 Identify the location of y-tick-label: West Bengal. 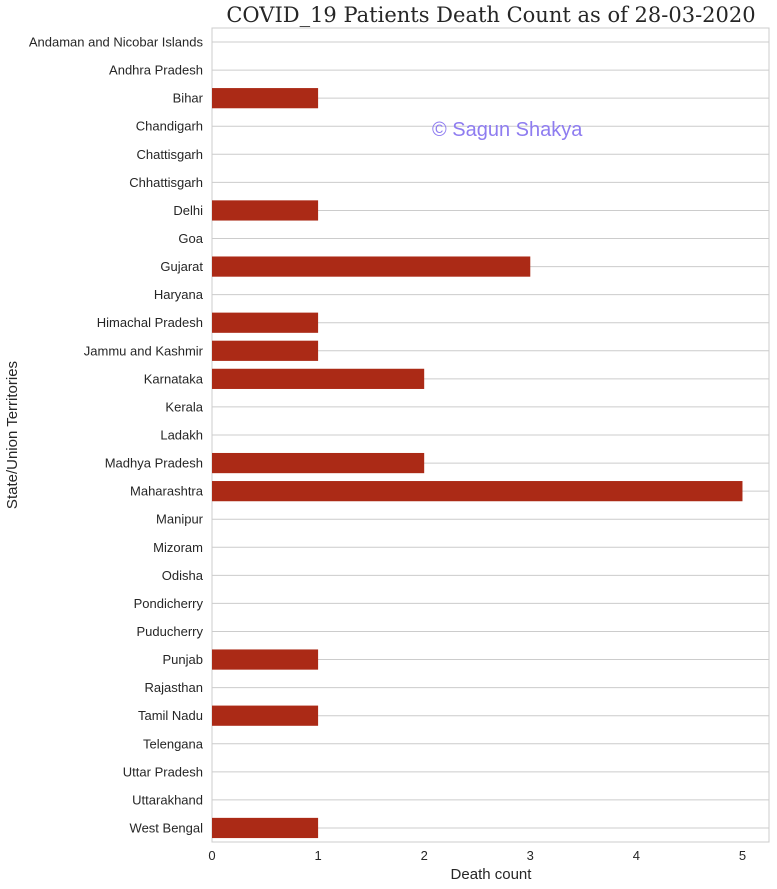
(167, 827).